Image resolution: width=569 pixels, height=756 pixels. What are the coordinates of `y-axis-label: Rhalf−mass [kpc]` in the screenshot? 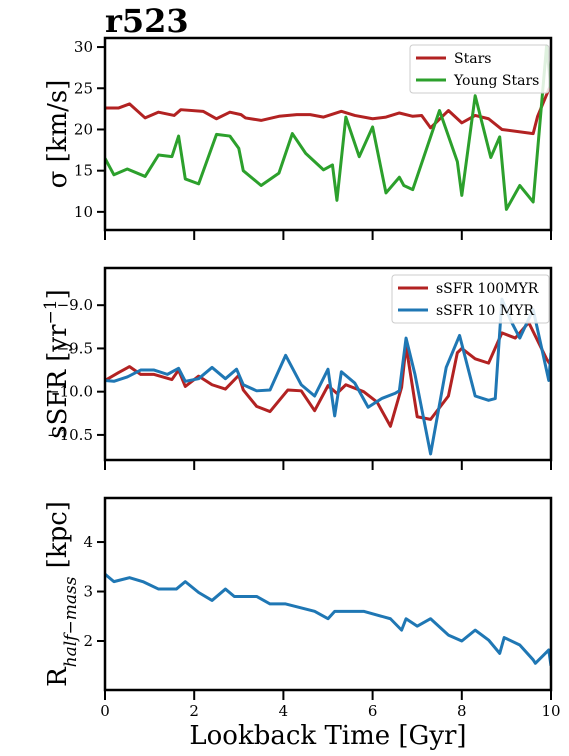 It's located at (62, 594).